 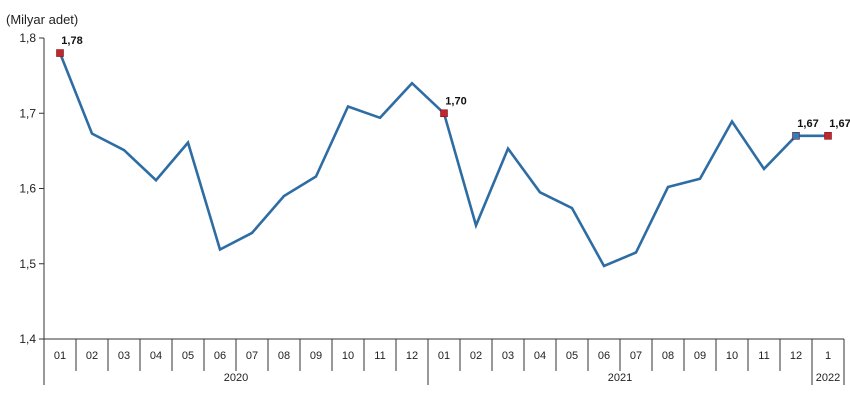 I want to click on y-tick-label: 1,5, so click(x=27, y=264).